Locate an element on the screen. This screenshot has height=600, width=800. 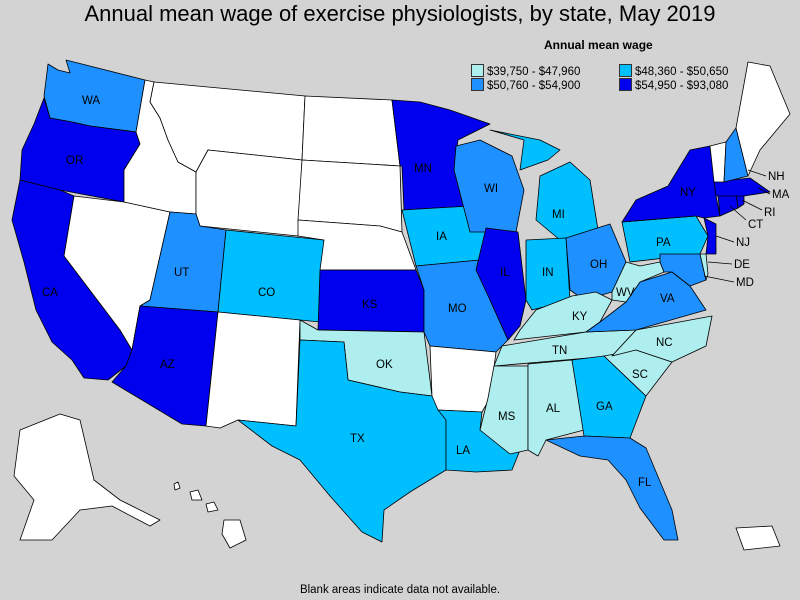
label-al: AL is located at coordinates (553, 409).